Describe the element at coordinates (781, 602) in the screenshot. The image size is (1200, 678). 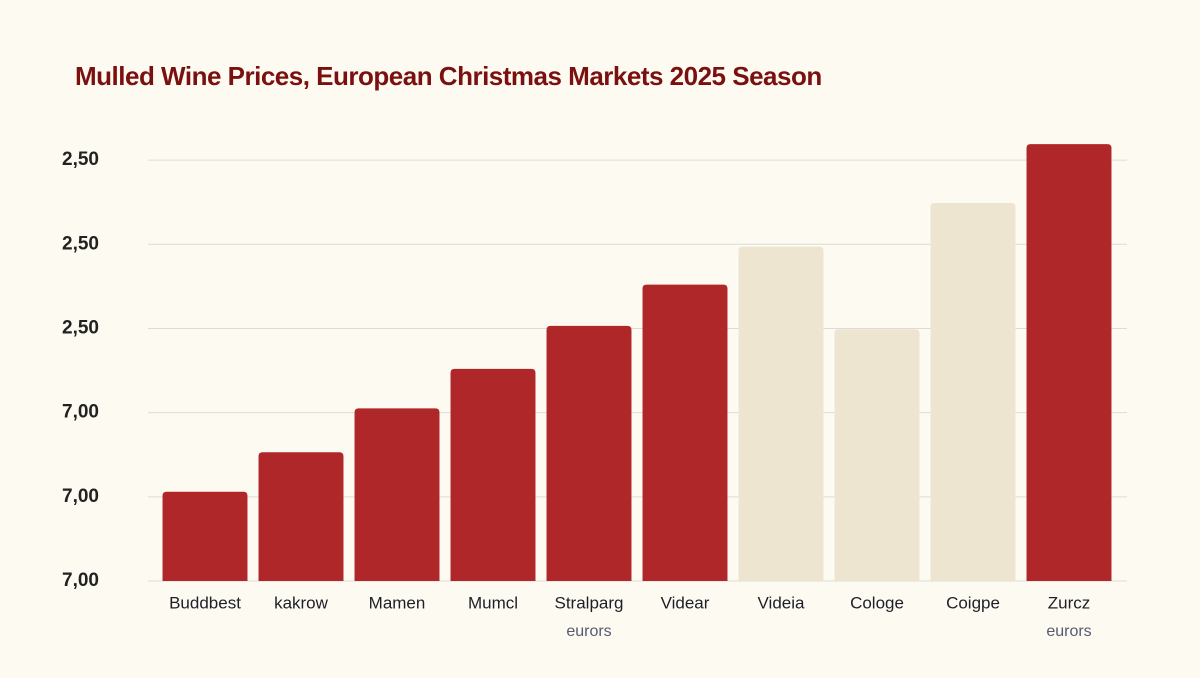
I see `x-tick-label: Videia` at that location.